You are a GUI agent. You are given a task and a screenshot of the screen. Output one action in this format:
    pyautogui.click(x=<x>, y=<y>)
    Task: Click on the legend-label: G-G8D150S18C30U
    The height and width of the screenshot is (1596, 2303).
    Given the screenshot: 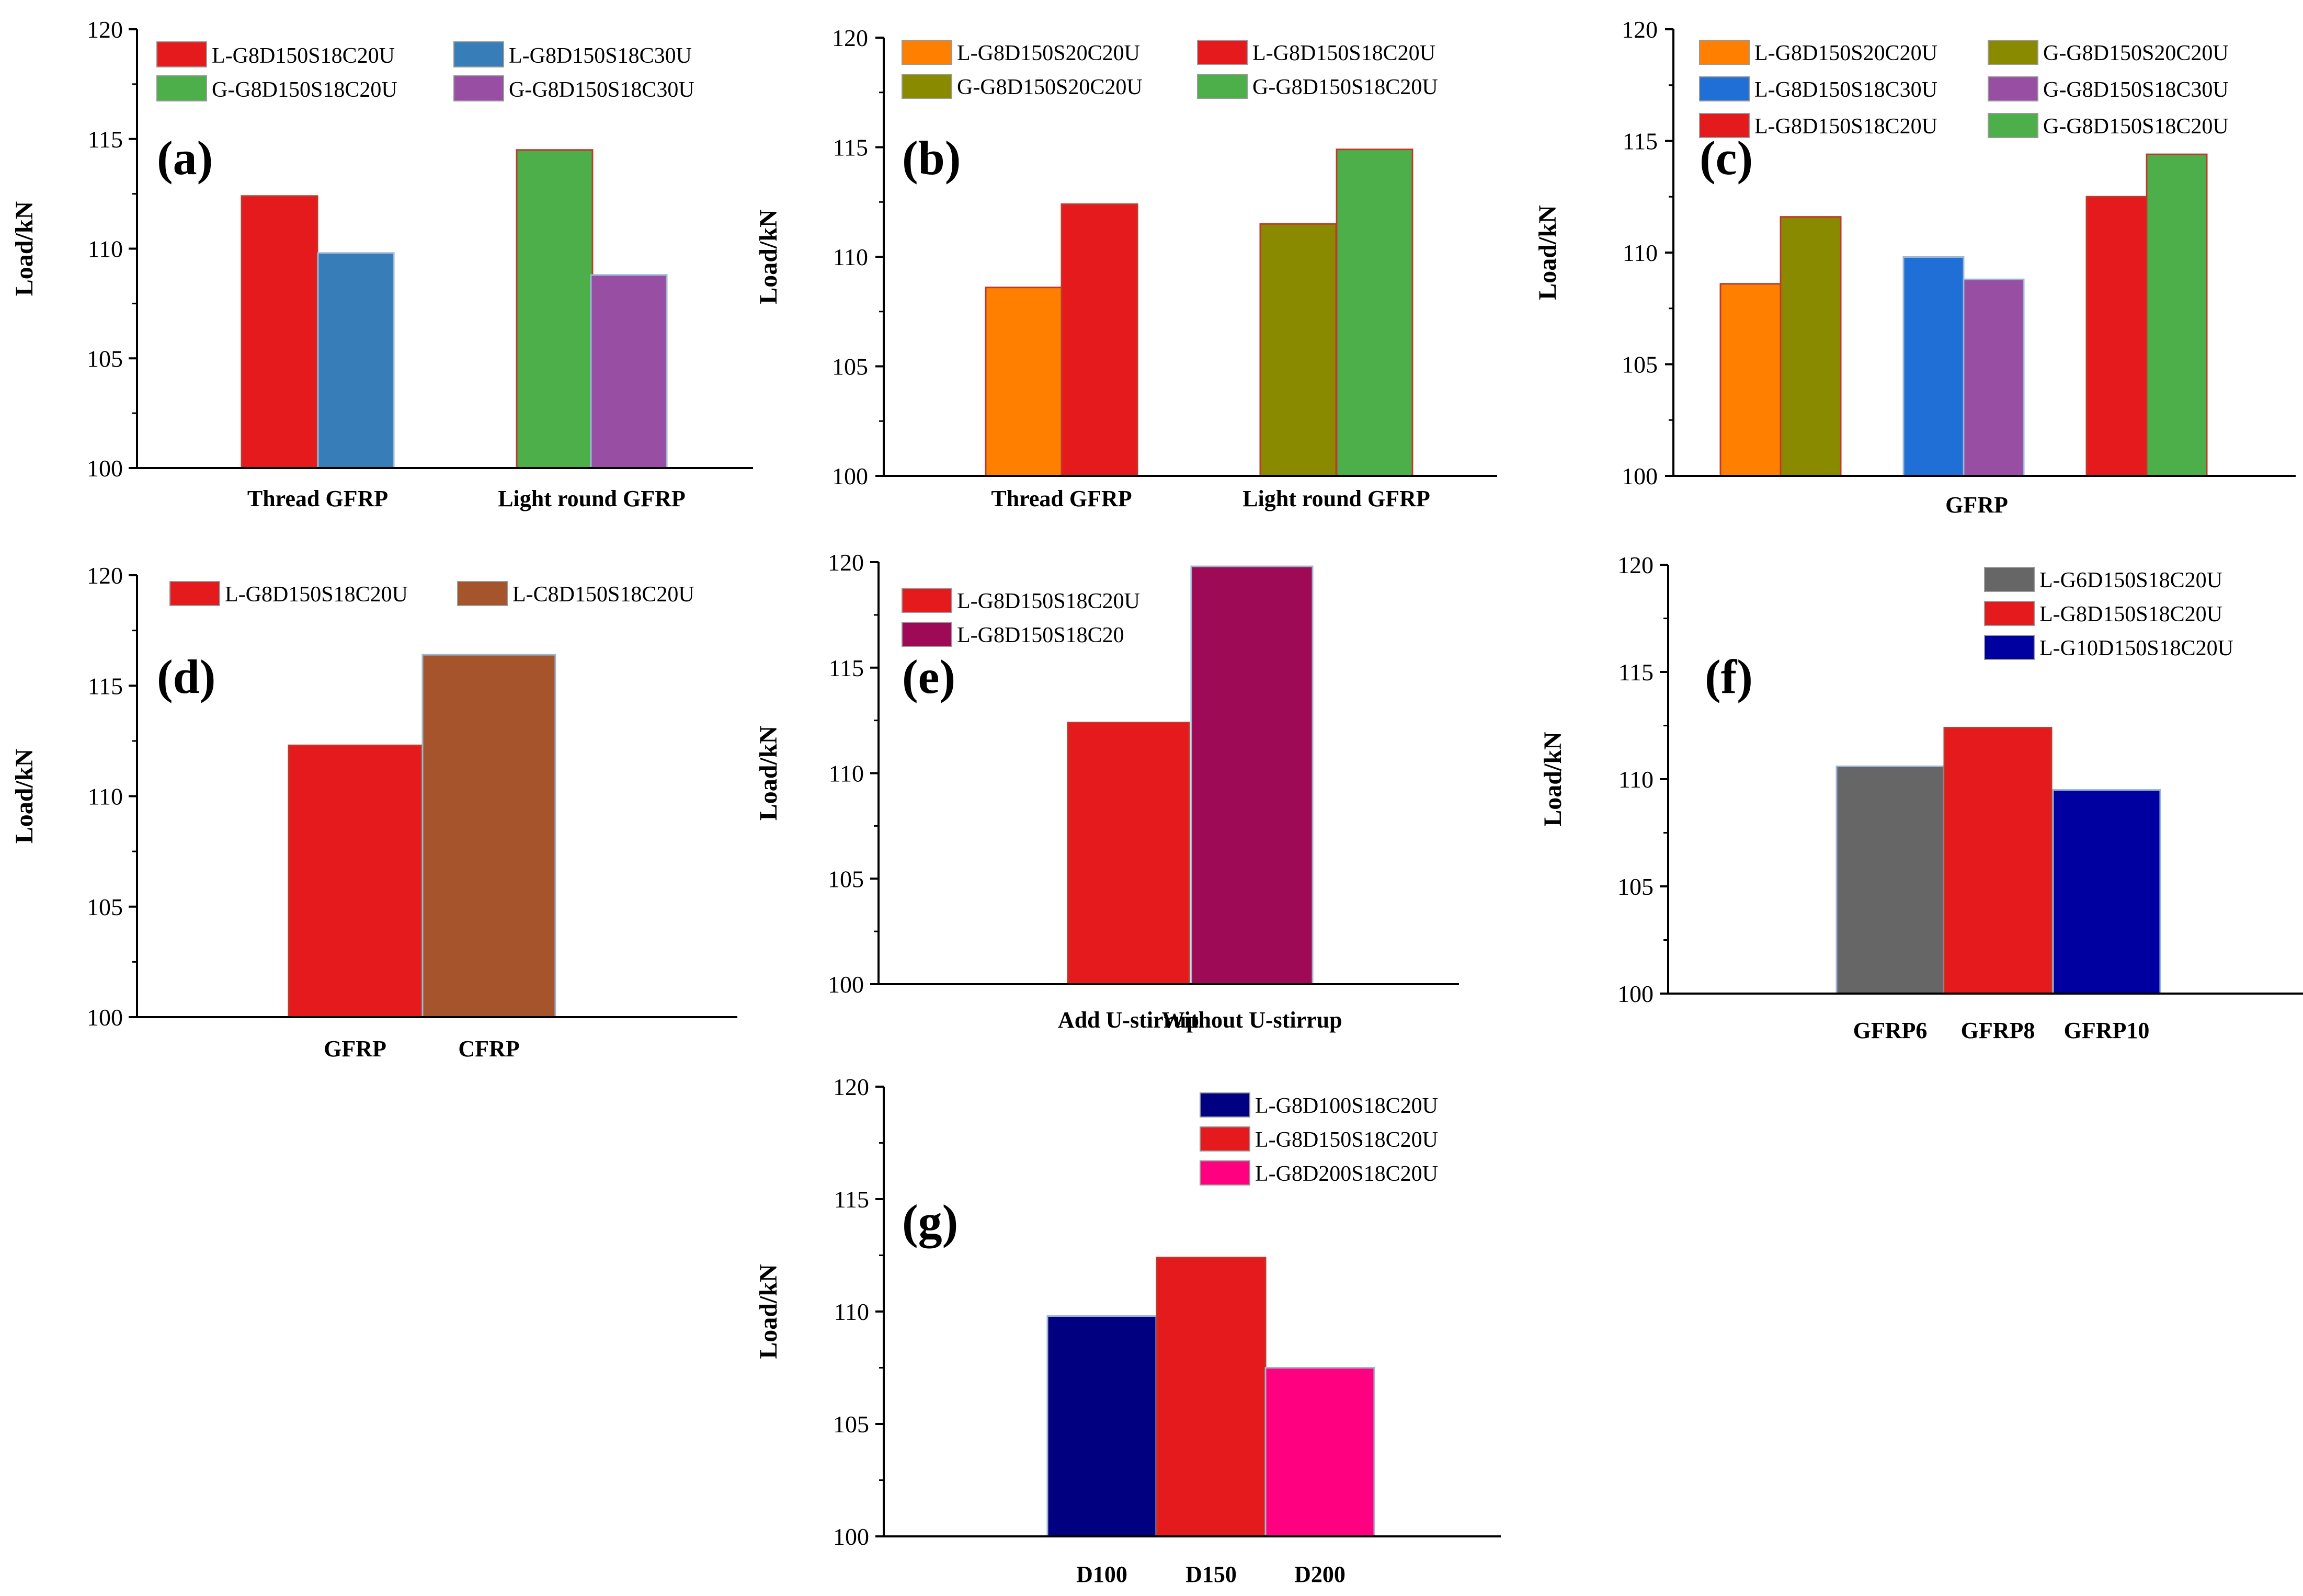 What is the action you would take?
    pyautogui.click(x=601, y=90)
    